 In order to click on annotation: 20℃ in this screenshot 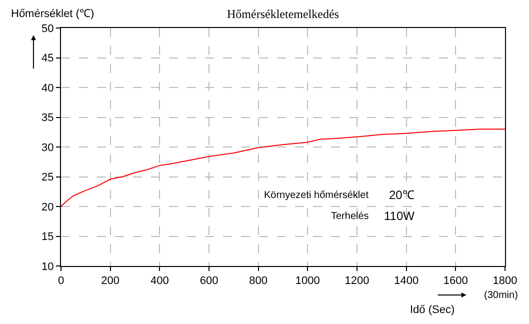, I will do `click(401, 195)`.